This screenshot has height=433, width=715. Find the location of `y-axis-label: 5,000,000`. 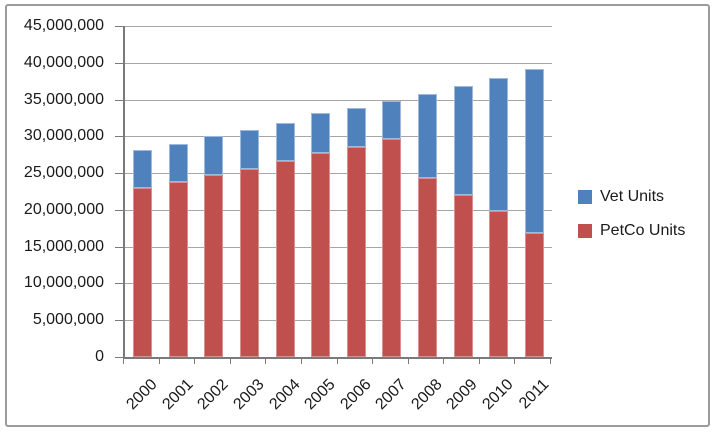

y-axis-label: 5,000,000 is located at coordinates (68, 320).